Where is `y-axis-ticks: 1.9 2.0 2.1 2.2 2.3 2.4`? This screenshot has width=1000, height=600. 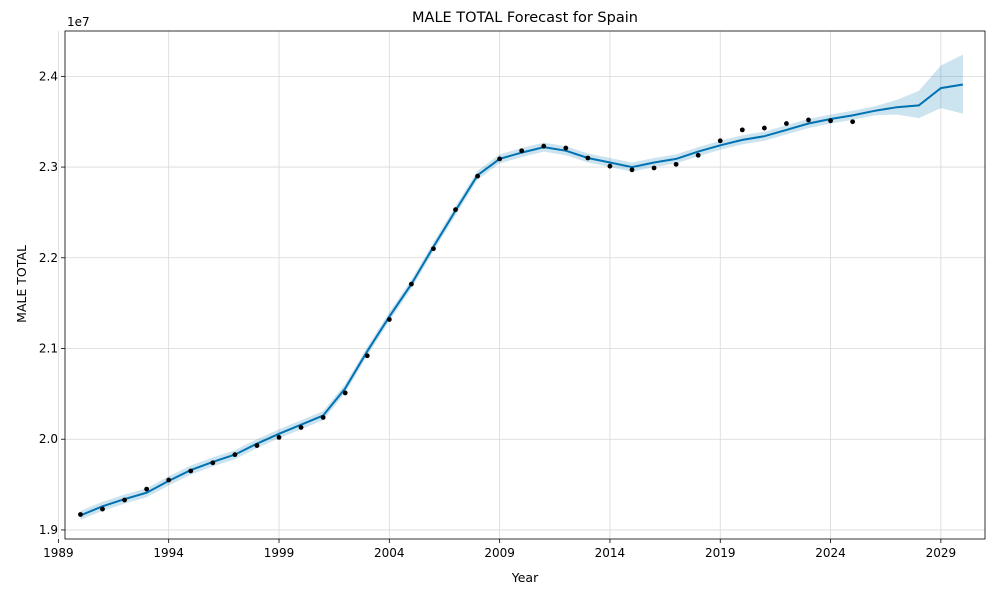
y-axis-ticks: 1.9 2.0 2.1 2.2 2.3 2.4 is located at coordinates (52, 303).